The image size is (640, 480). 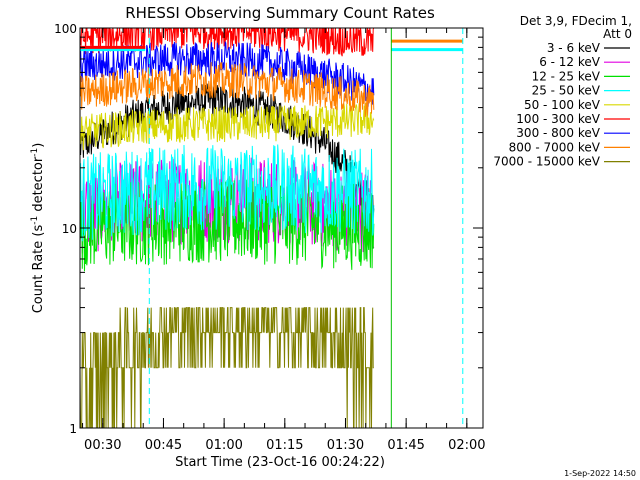 I want to click on legend-label: 300 - 800 keV, so click(x=558, y=133).